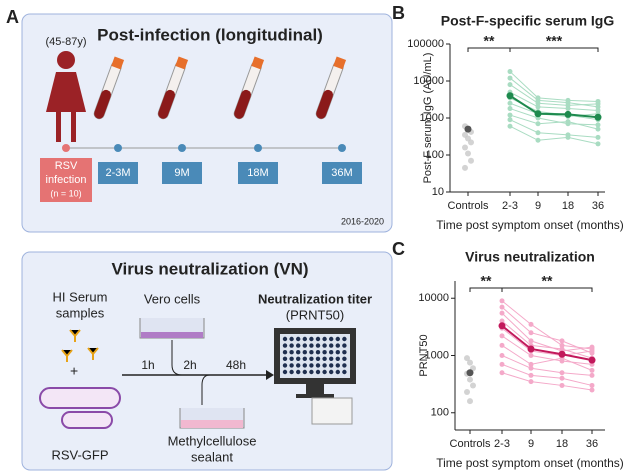 This screenshot has height=474, width=640. Describe the element at coordinates (432, 118) in the screenshot. I see `y-tick-label: 1000` at that location.